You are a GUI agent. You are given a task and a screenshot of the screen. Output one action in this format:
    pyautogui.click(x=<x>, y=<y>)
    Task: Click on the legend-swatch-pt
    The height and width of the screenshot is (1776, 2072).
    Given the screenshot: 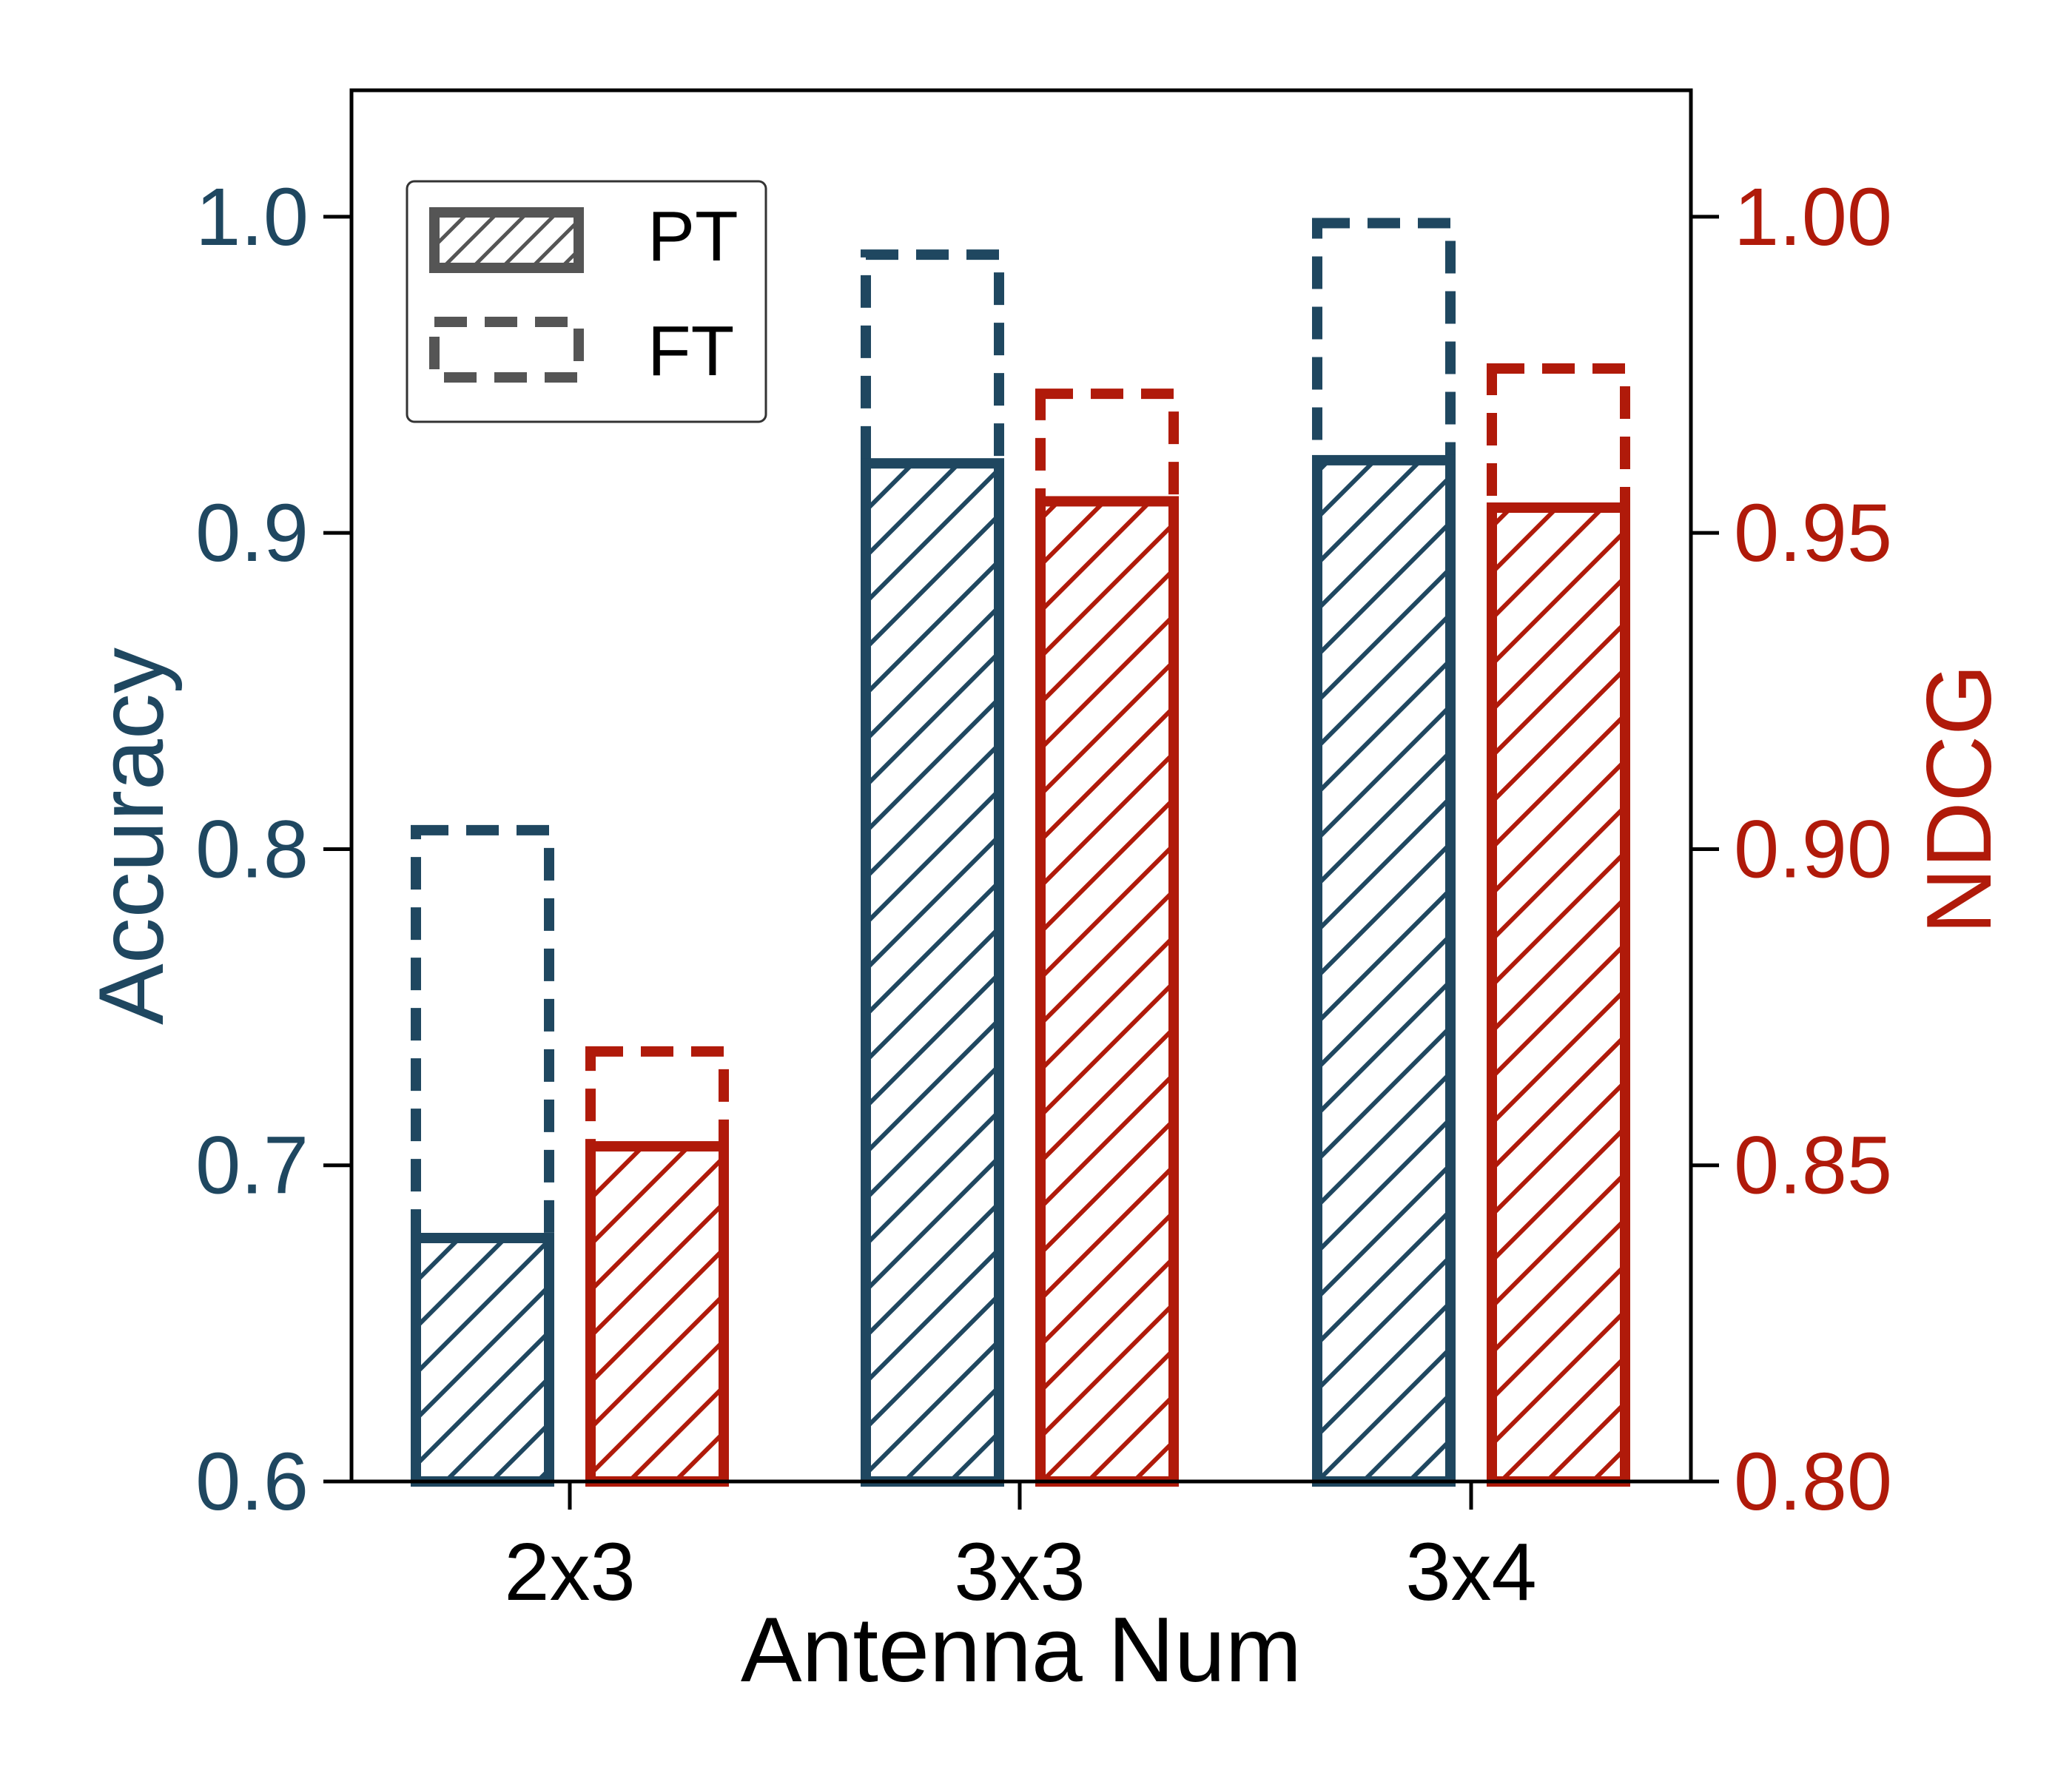 What is the action you would take?
    pyautogui.click(x=506, y=240)
    